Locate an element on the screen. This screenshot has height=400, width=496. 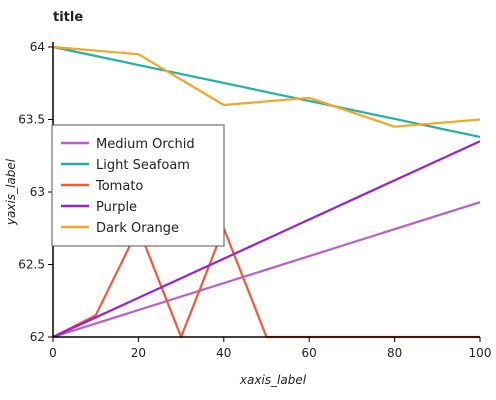
x-tick-label: 100 is located at coordinates (480, 353).